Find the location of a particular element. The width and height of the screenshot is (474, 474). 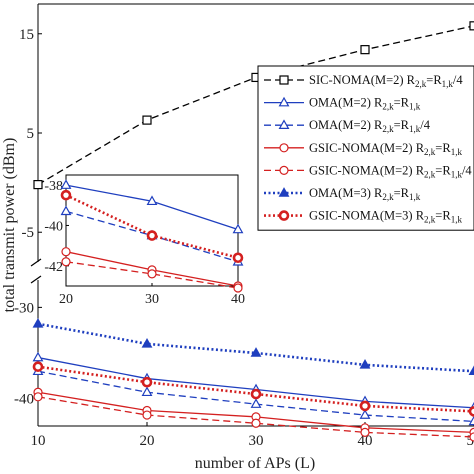

x-axis-label: number of APs (L) is located at coordinates (255, 463).